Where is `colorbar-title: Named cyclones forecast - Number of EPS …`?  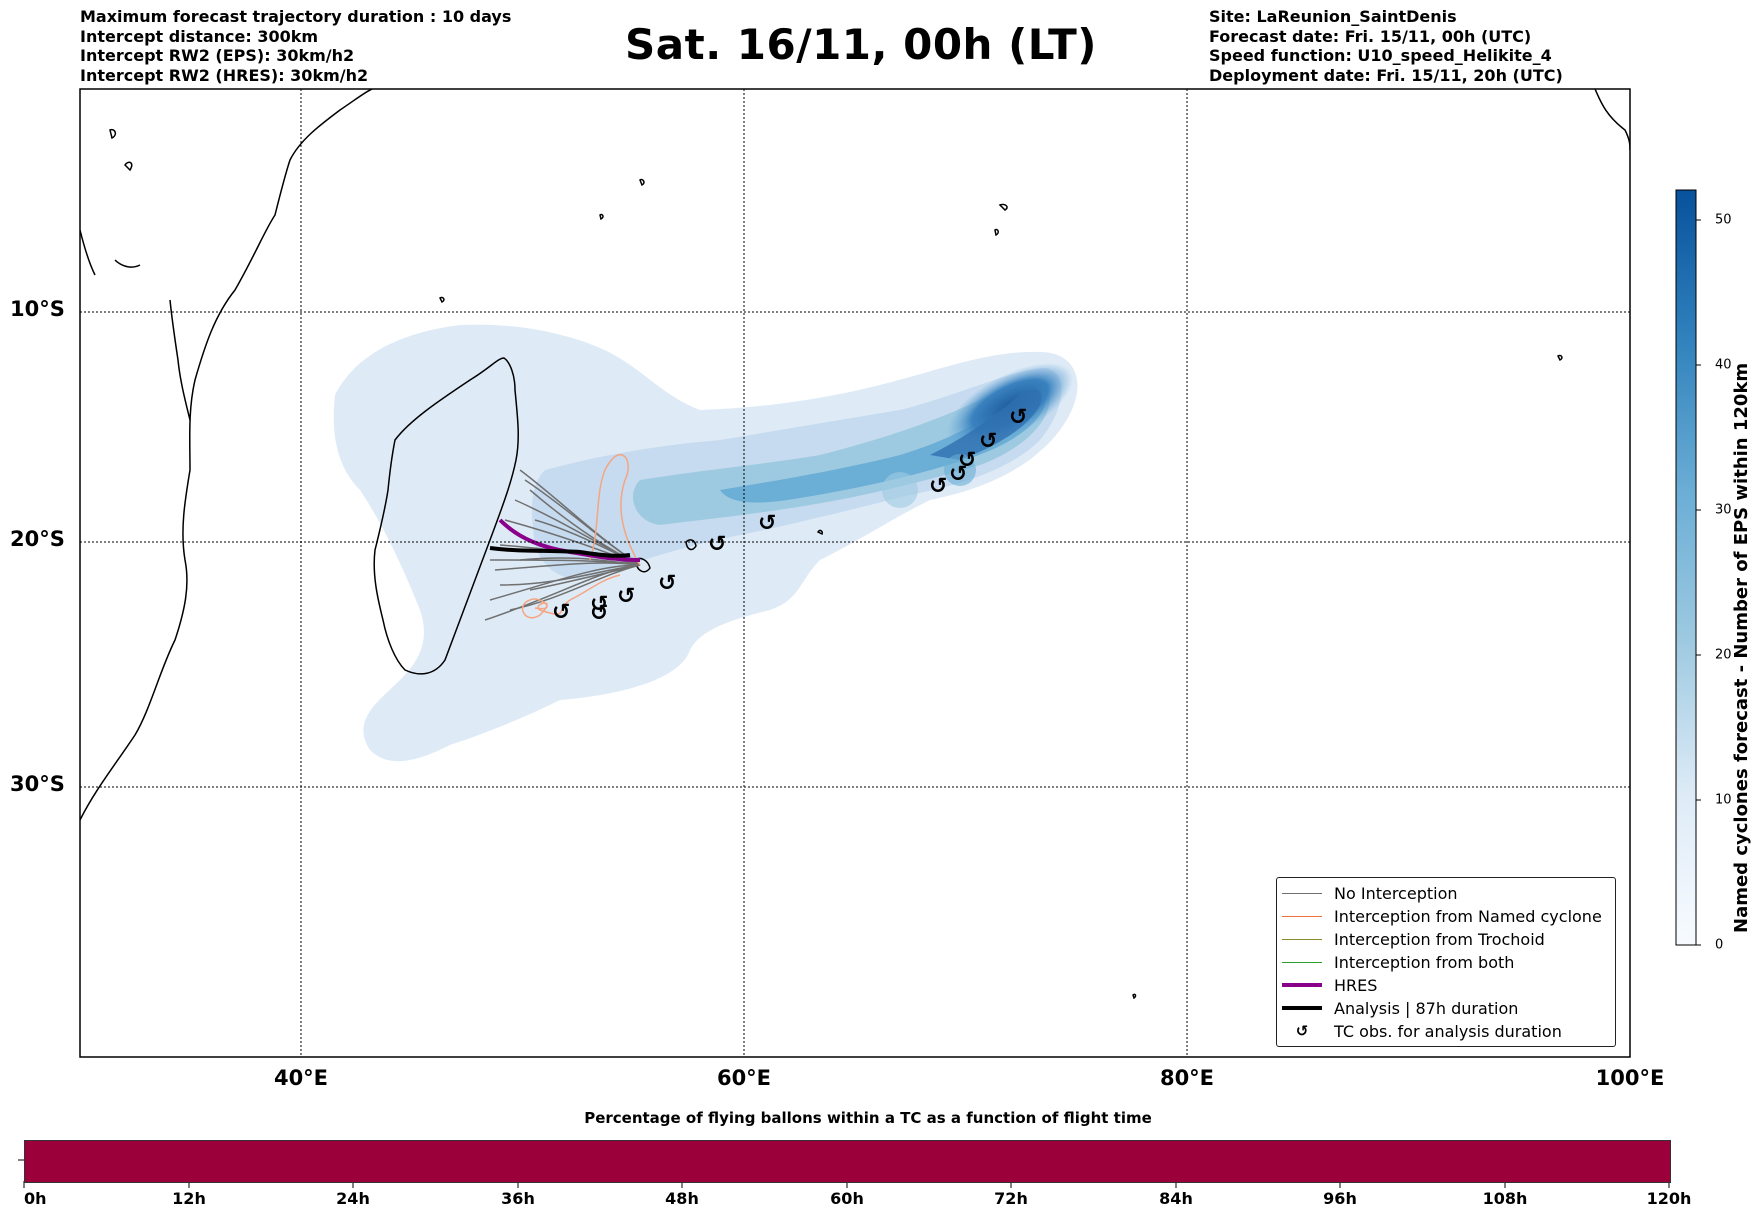
colorbar-title: Named cyclones forecast - Number of EPS … is located at coordinates (1741, 647).